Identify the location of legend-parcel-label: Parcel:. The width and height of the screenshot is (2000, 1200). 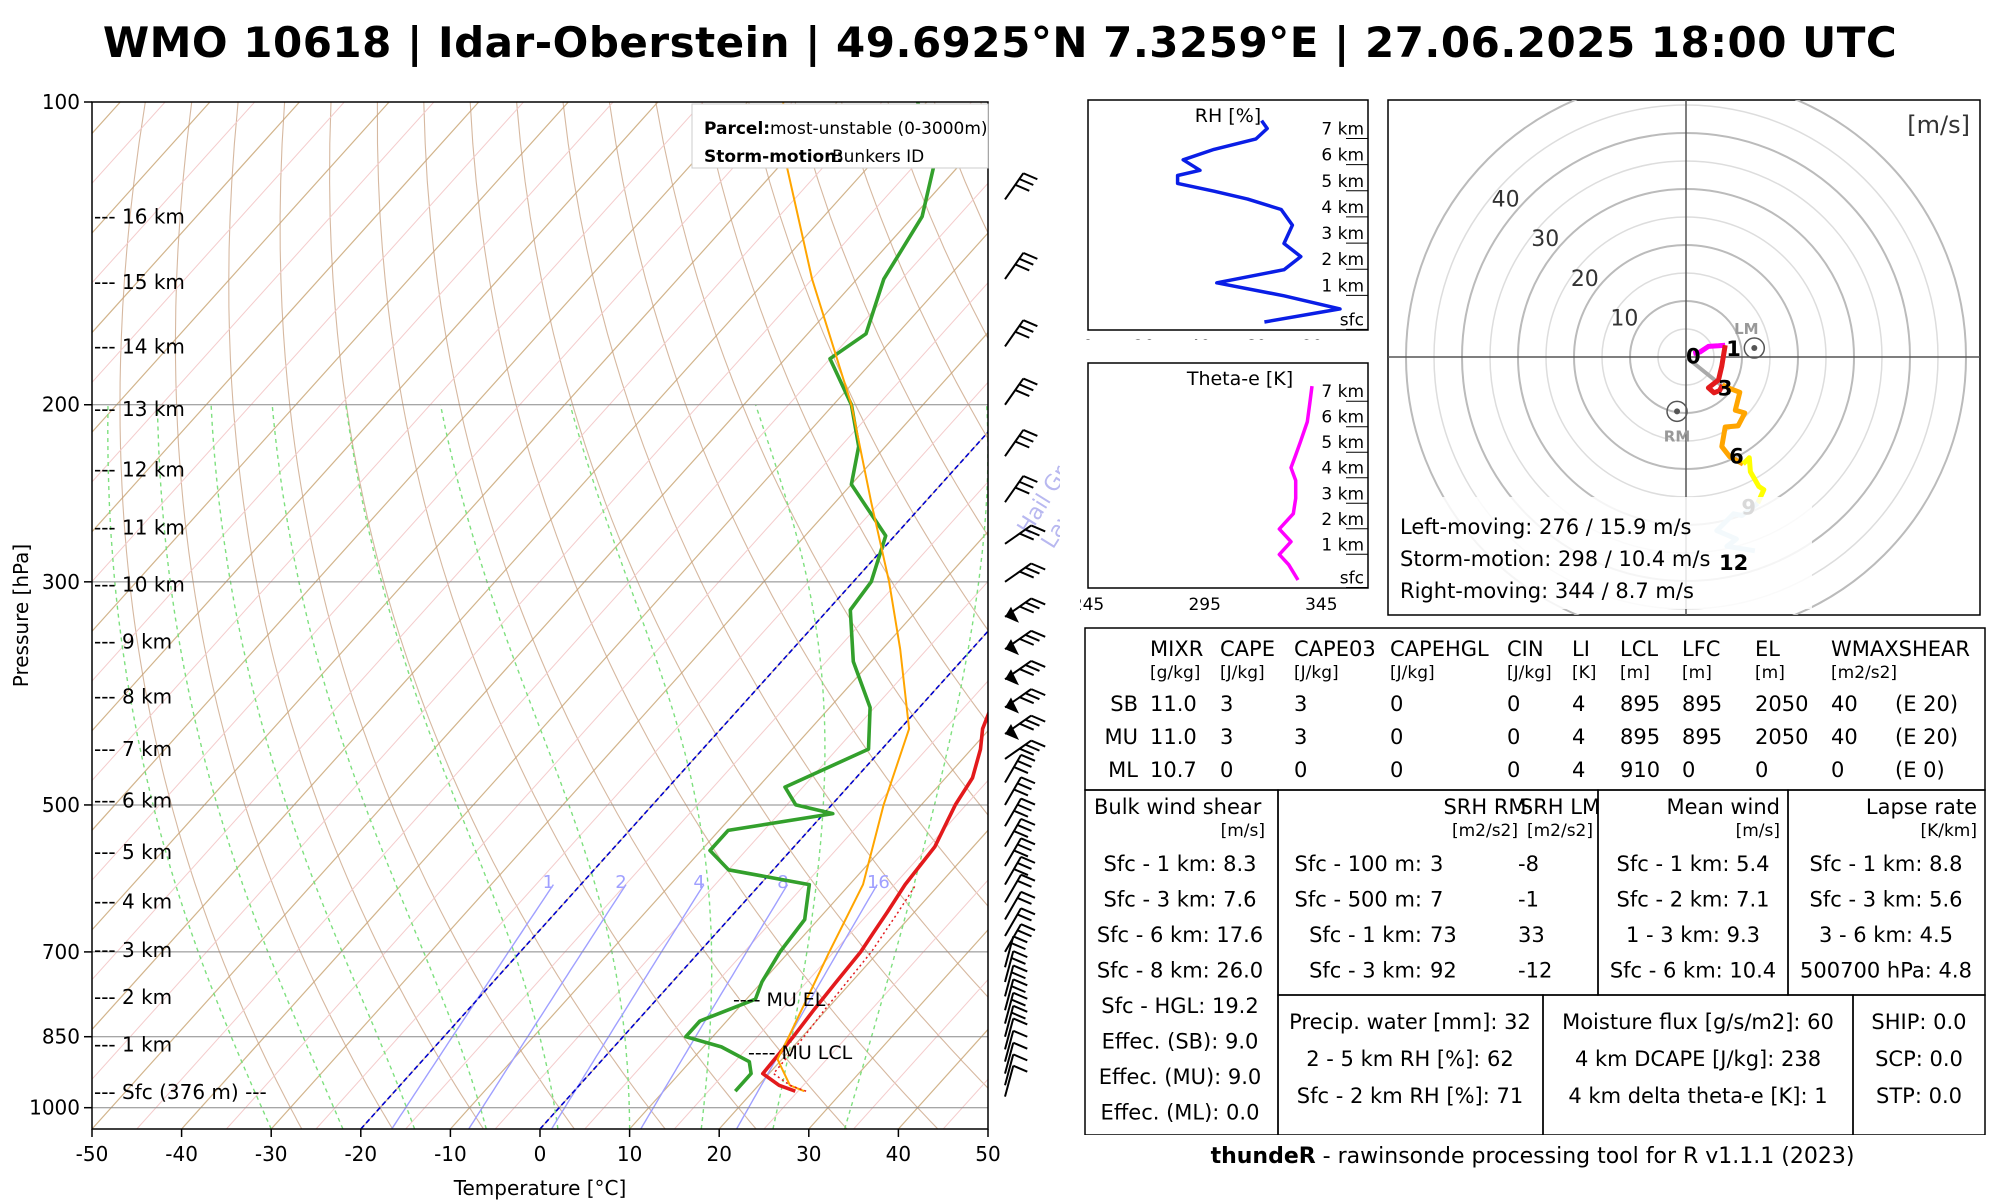
(737, 129).